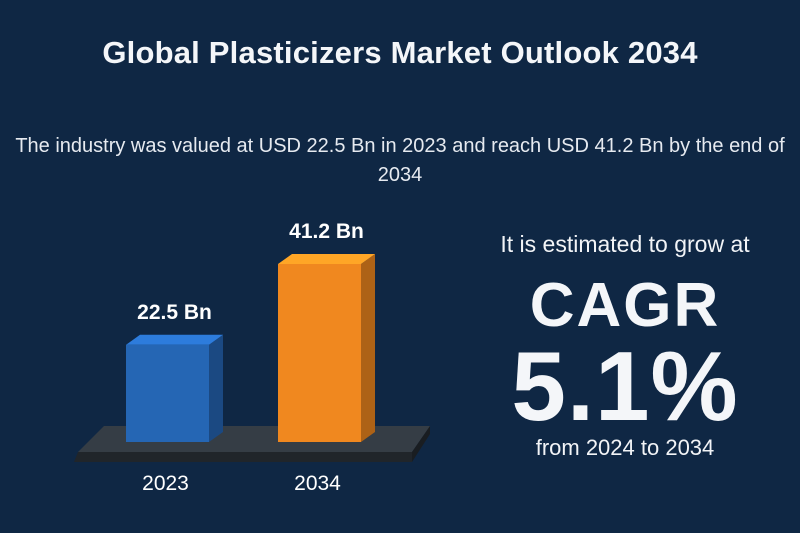 The image size is (800, 533). Describe the element at coordinates (243, 457) in the screenshot. I see `chart-platform-front` at that location.